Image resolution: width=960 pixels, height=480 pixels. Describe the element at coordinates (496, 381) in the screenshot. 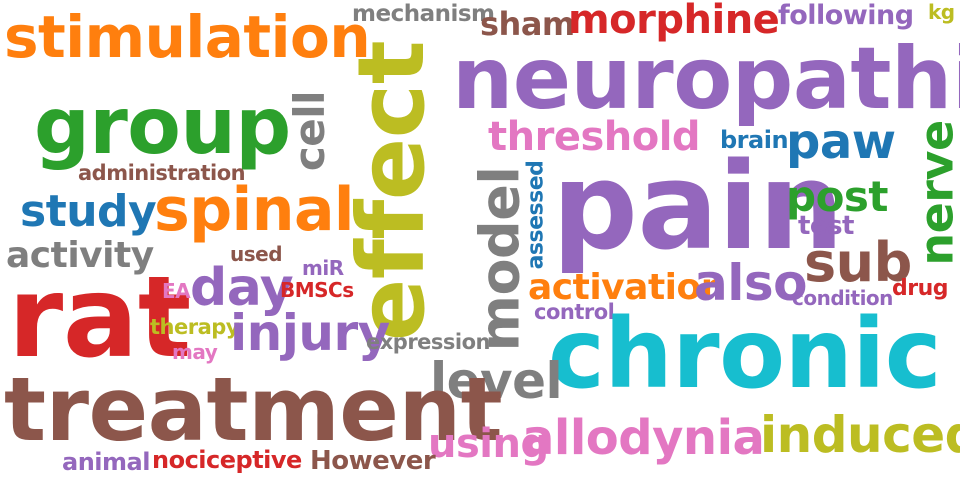

I see `word-level: level` at that location.